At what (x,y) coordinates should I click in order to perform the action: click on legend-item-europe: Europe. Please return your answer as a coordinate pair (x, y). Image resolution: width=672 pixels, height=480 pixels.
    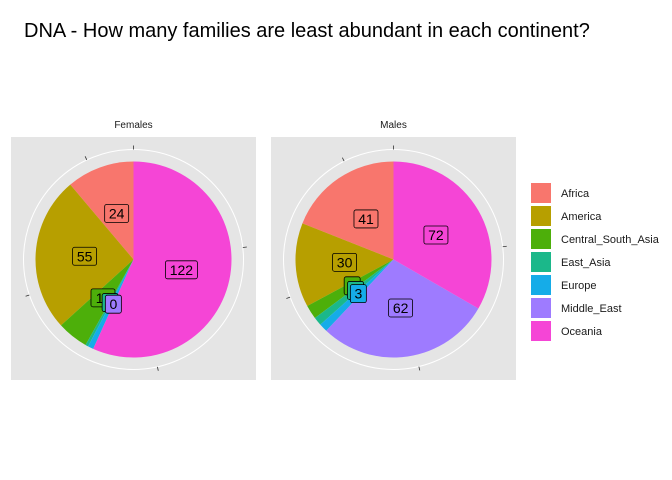
    Looking at the image, I should click on (563, 285).